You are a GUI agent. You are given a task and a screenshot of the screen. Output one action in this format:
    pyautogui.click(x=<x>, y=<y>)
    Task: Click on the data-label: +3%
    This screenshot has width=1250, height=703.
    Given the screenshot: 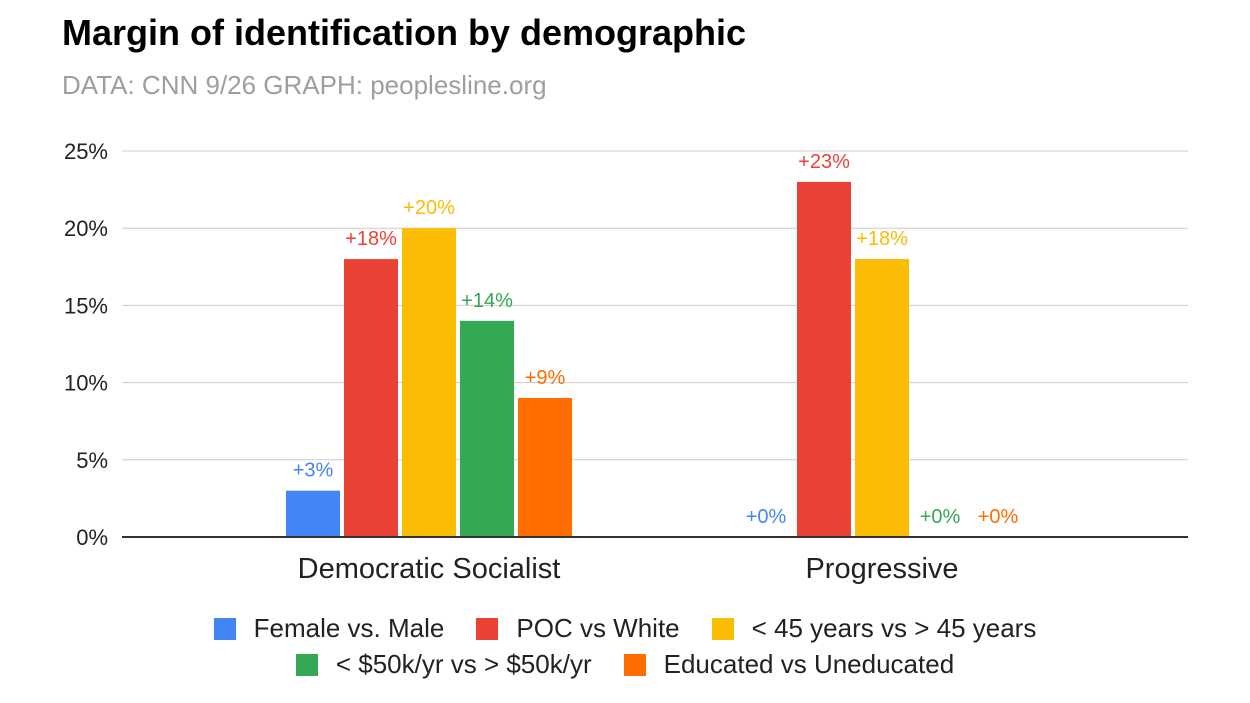 What is the action you would take?
    pyautogui.click(x=313, y=471)
    